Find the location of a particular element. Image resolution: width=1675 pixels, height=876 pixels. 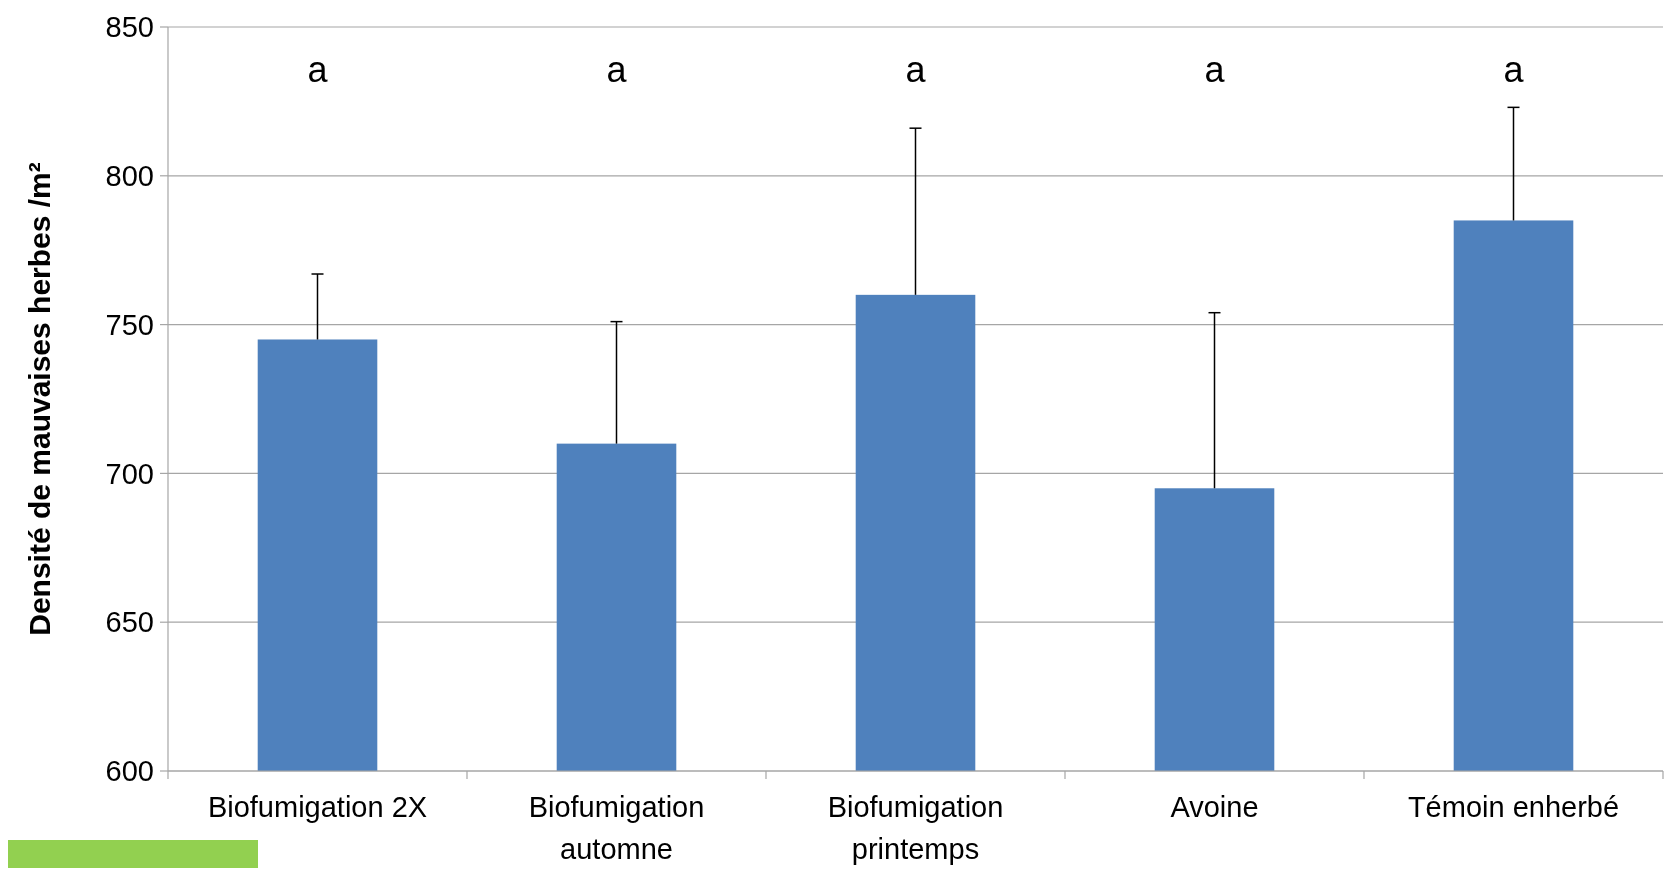

x-tick-label: Témoin enherbé is located at coordinates (1513, 807).